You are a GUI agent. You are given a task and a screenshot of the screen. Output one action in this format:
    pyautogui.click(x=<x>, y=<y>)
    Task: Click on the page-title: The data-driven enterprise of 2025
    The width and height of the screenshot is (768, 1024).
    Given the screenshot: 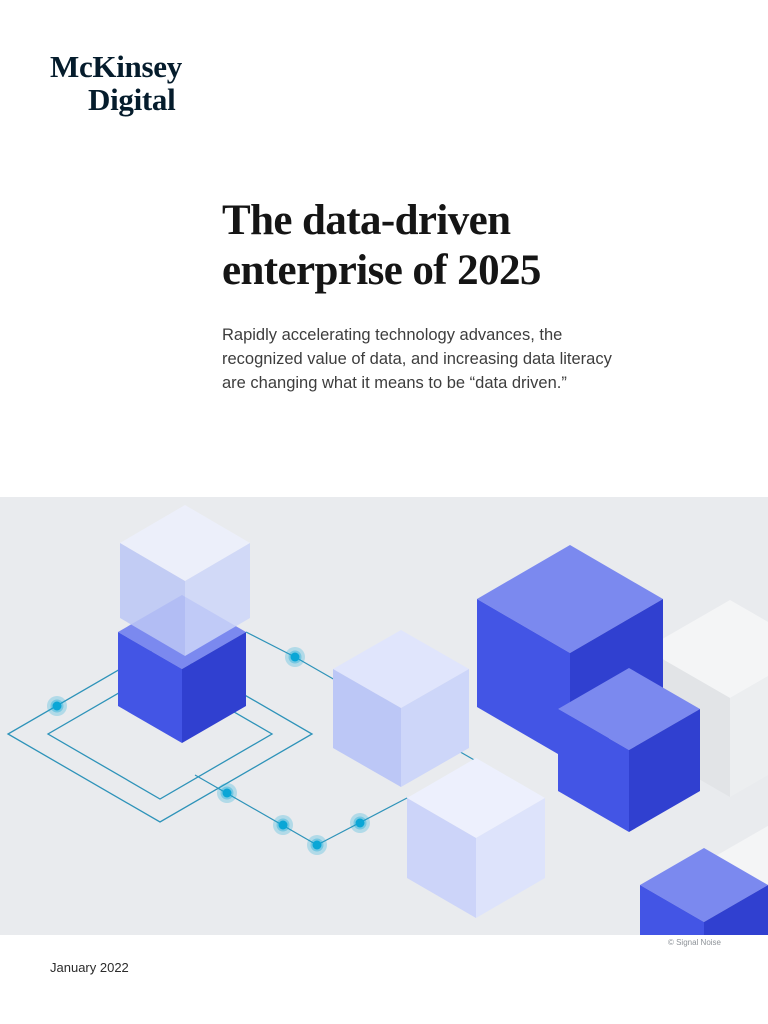 What is the action you would take?
    pyautogui.click(x=381, y=246)
    